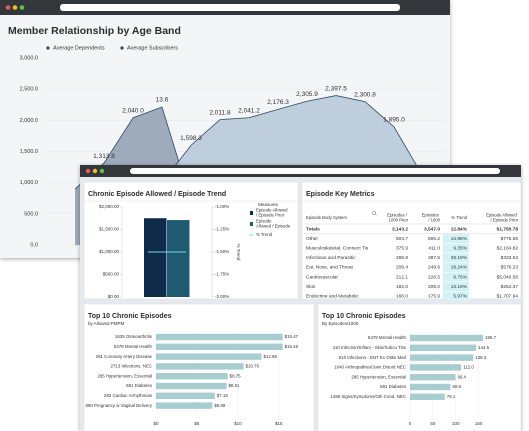 This screenshot has width=529, height=431. Describe the element at coordinates (133, 346) in the screenshot. I see `category-label: 5478 Mental Health` at that location.